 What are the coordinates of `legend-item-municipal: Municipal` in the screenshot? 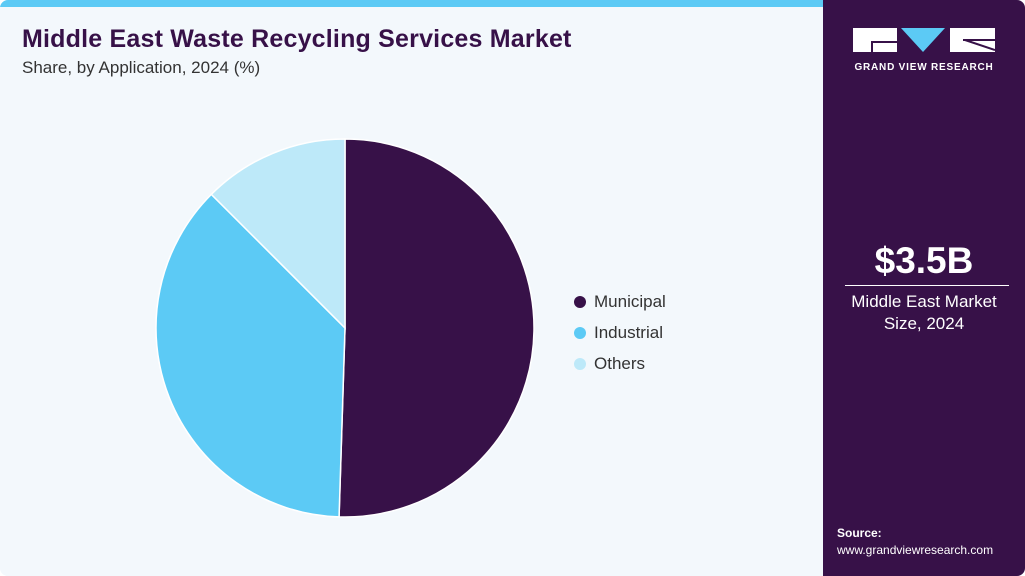 It's located at (620, 301).